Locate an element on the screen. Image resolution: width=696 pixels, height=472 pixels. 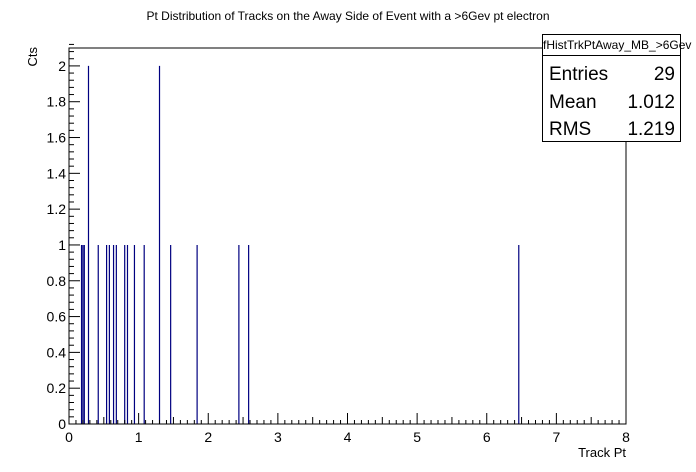
y-tick-label: 0 is located at coordinates (62, 424).